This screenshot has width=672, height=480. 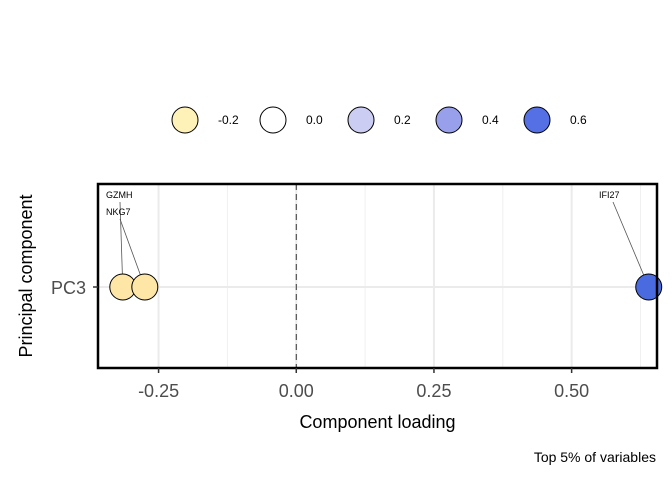 I want to click on point-labels: GZMH NKG7 IFI27, so click(x=363, y=203).